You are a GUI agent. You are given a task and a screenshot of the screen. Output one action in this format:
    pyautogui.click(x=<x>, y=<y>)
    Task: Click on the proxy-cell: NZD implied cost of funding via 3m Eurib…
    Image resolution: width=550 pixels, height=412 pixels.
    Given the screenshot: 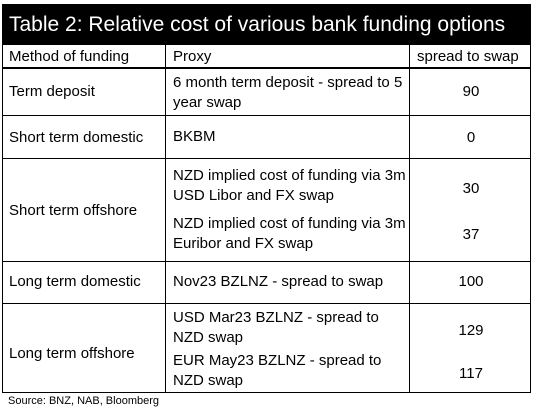 What is the action you would take?
    pyautogui.click(x=289, y=233)
    